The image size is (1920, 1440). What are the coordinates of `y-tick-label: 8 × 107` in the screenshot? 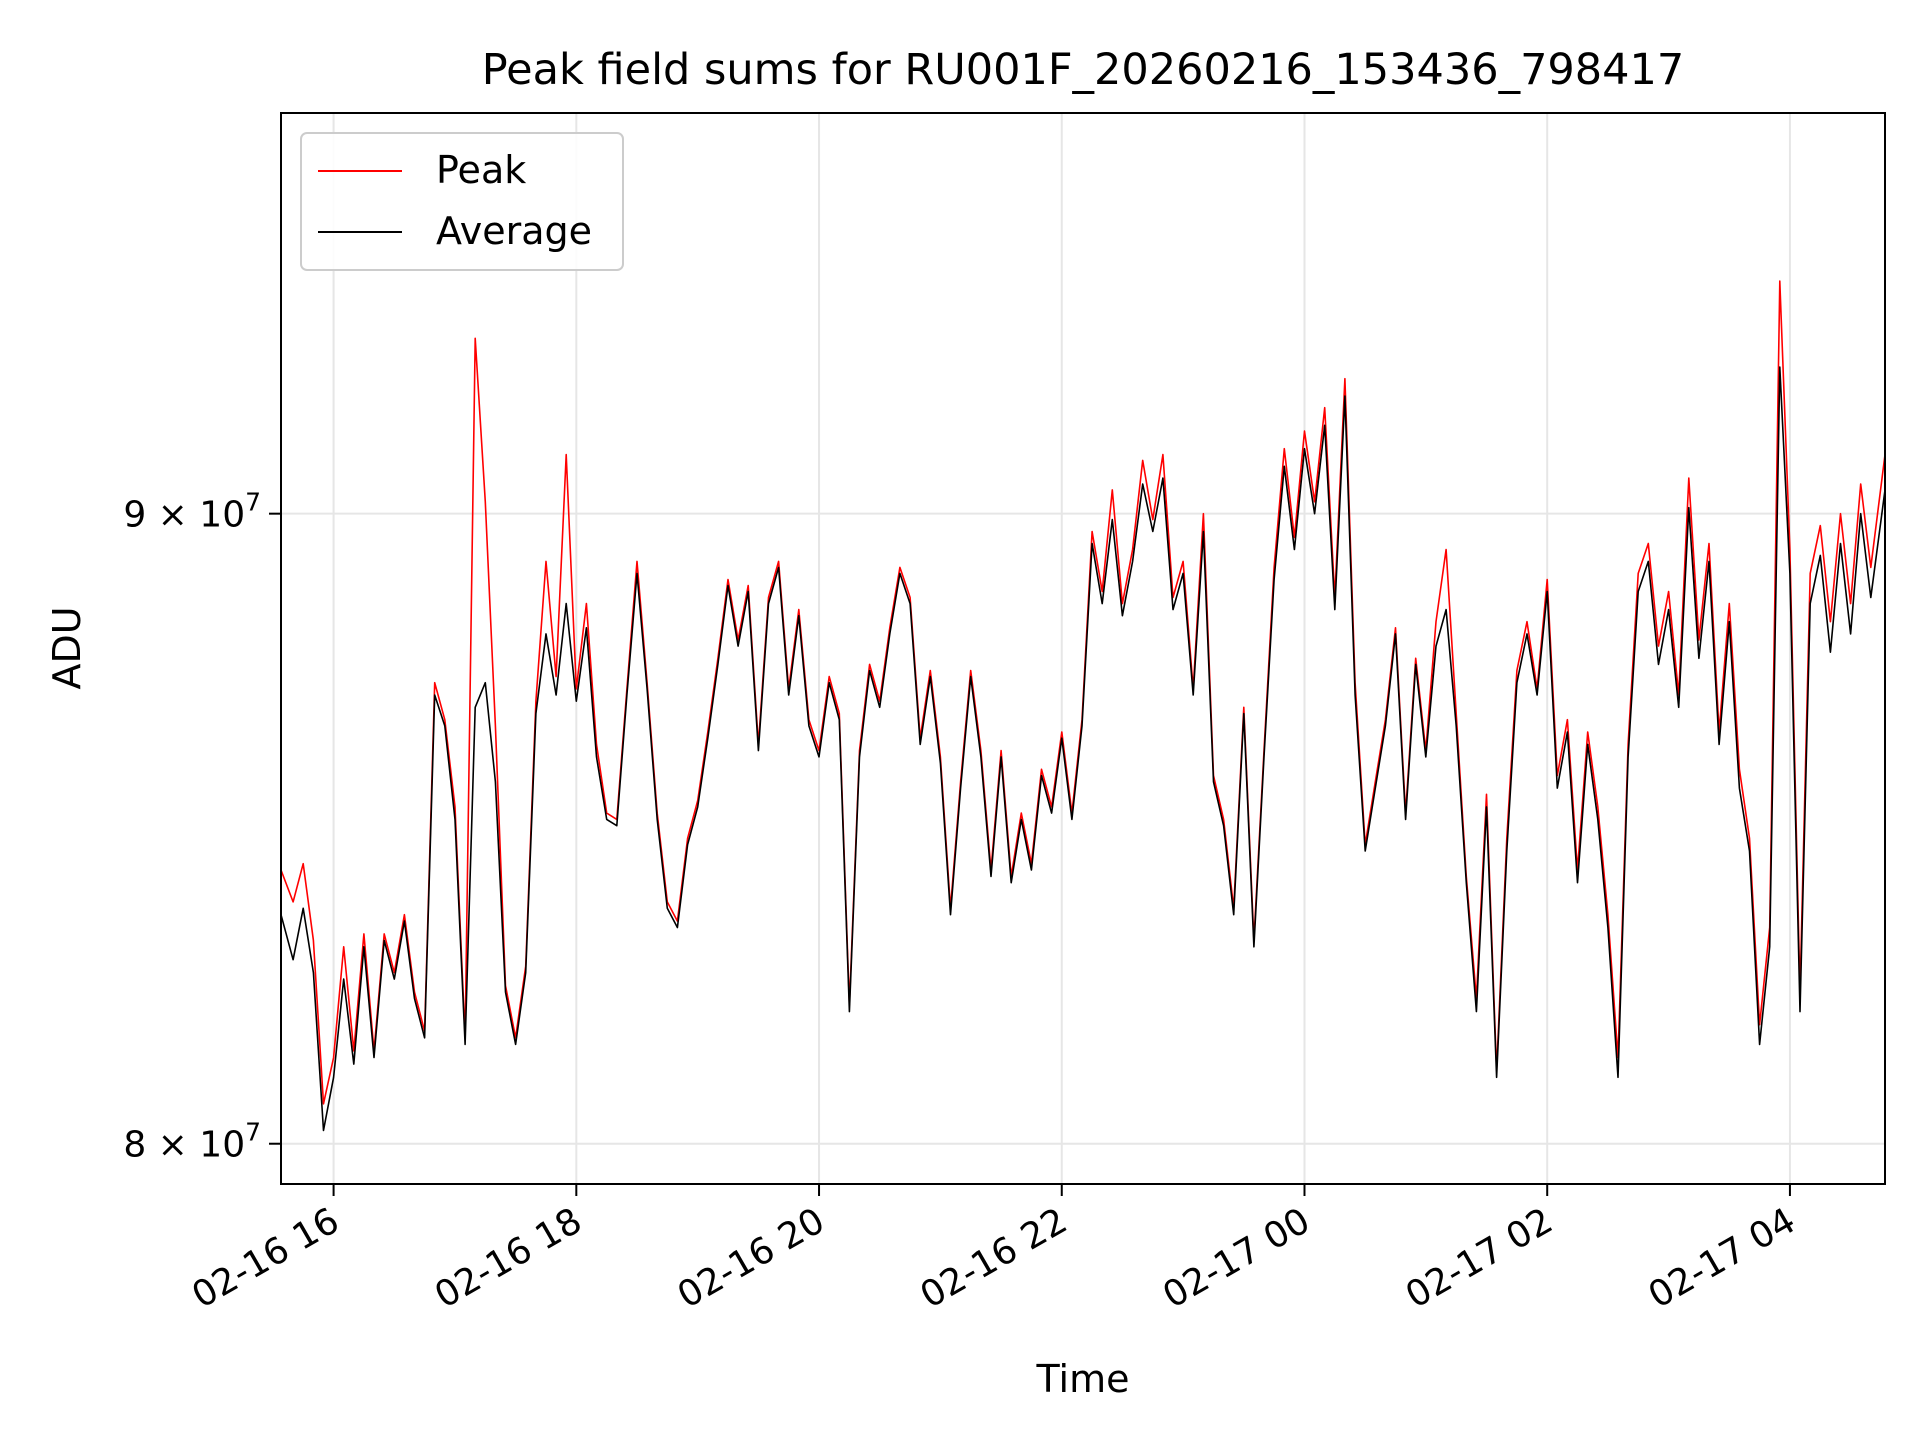 It's located at (192, 1142).